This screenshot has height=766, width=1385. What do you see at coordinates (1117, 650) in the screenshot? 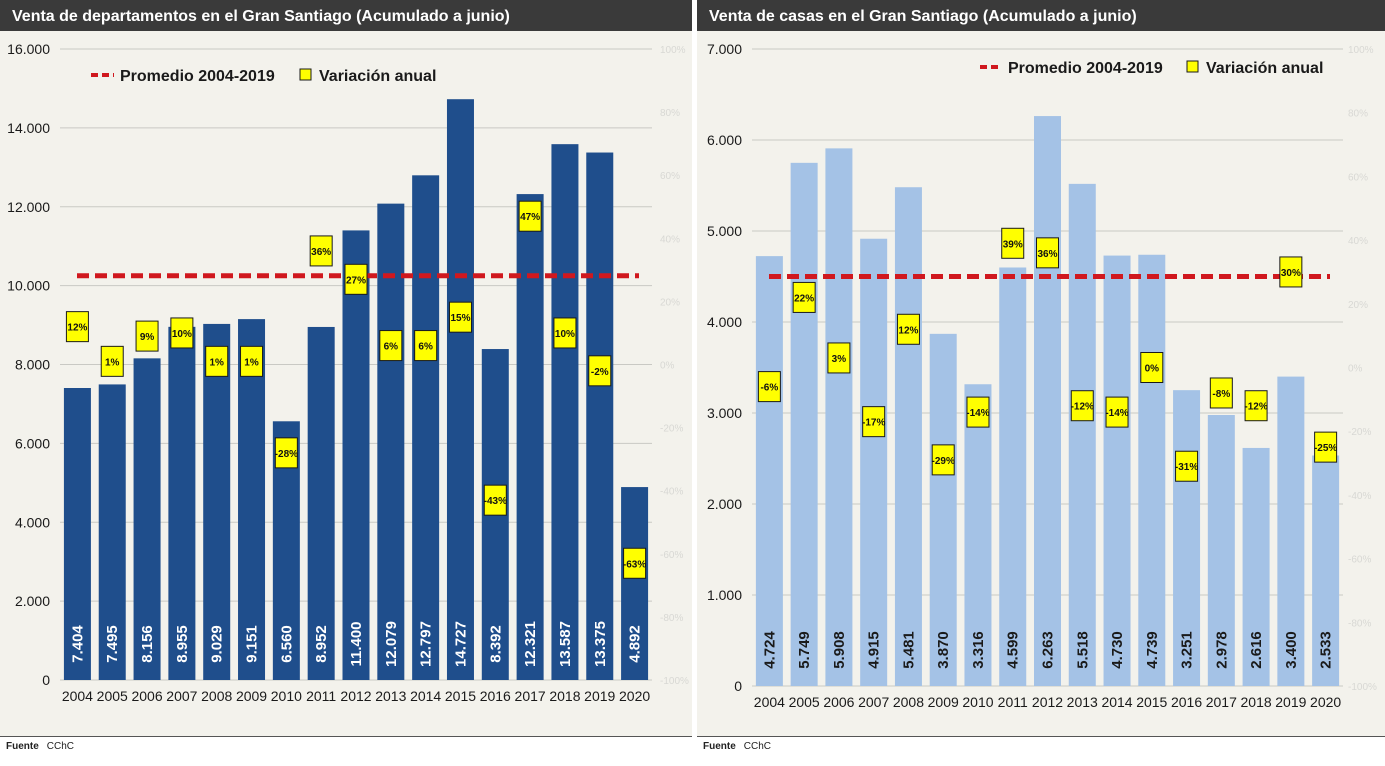
I see `bar-value-label: 4.730` at bounding box center [1117, 650].